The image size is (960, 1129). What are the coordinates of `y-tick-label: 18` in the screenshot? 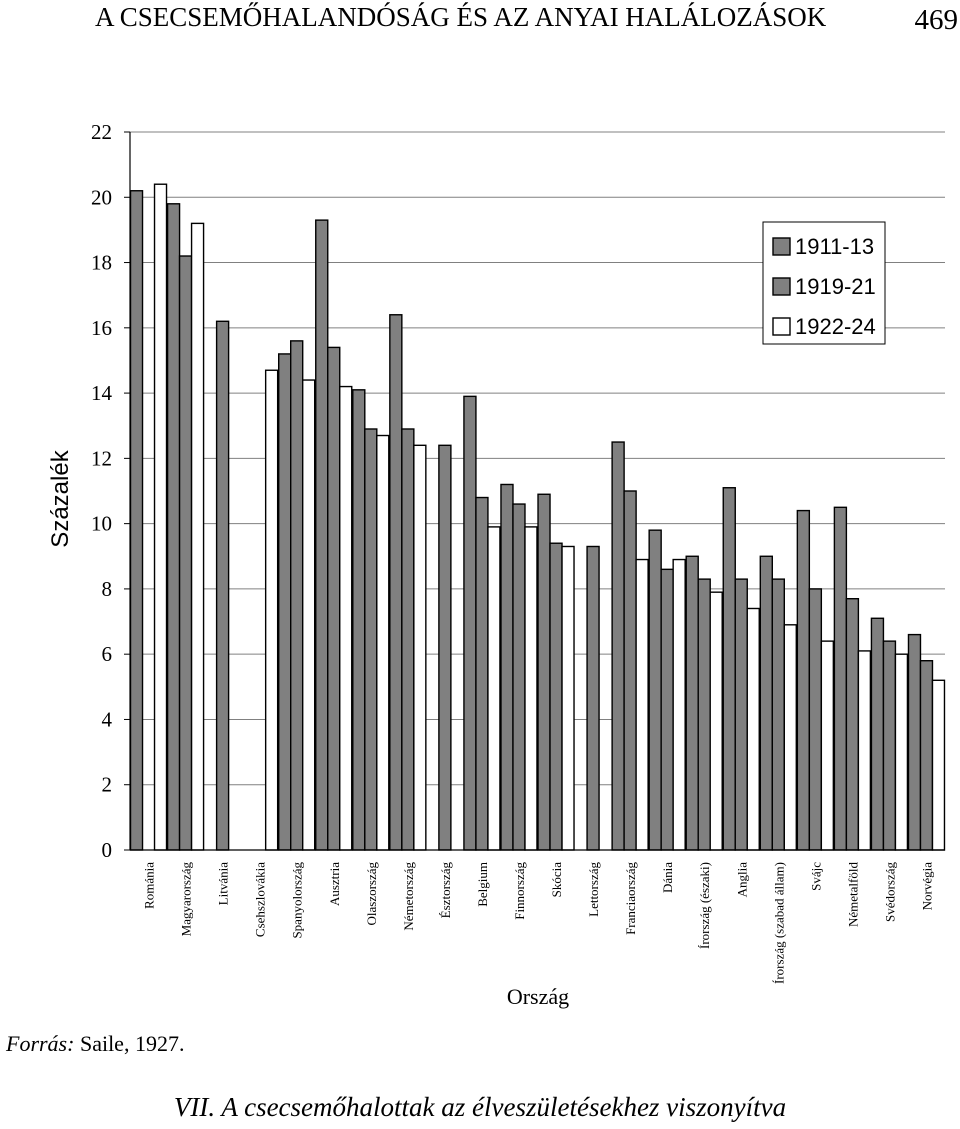 It's located at (101, 263).